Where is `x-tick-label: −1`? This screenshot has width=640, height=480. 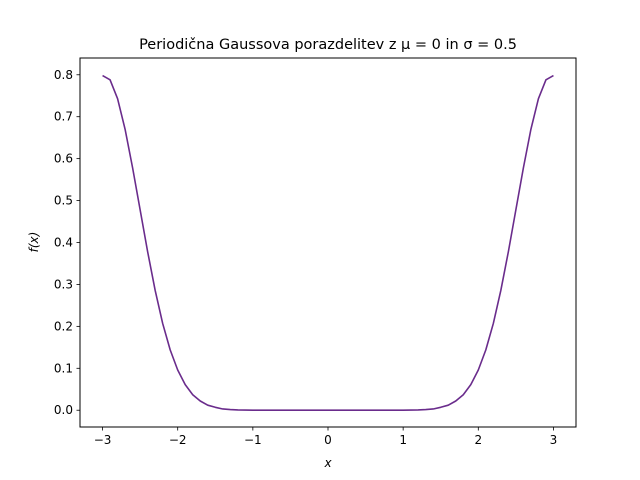
x-tick-label: −1 is located at coordinates (253, 440).